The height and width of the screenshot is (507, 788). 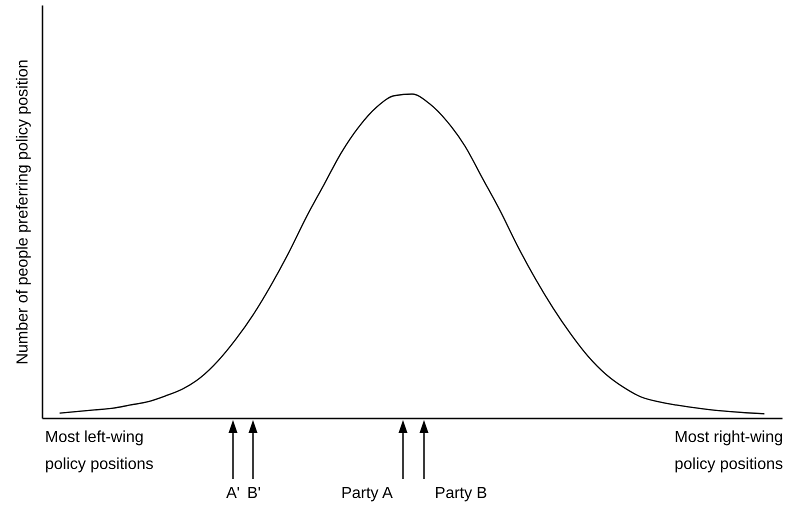 I want to click on text: Most left-wing policy positions, so click(x=99, y=451).